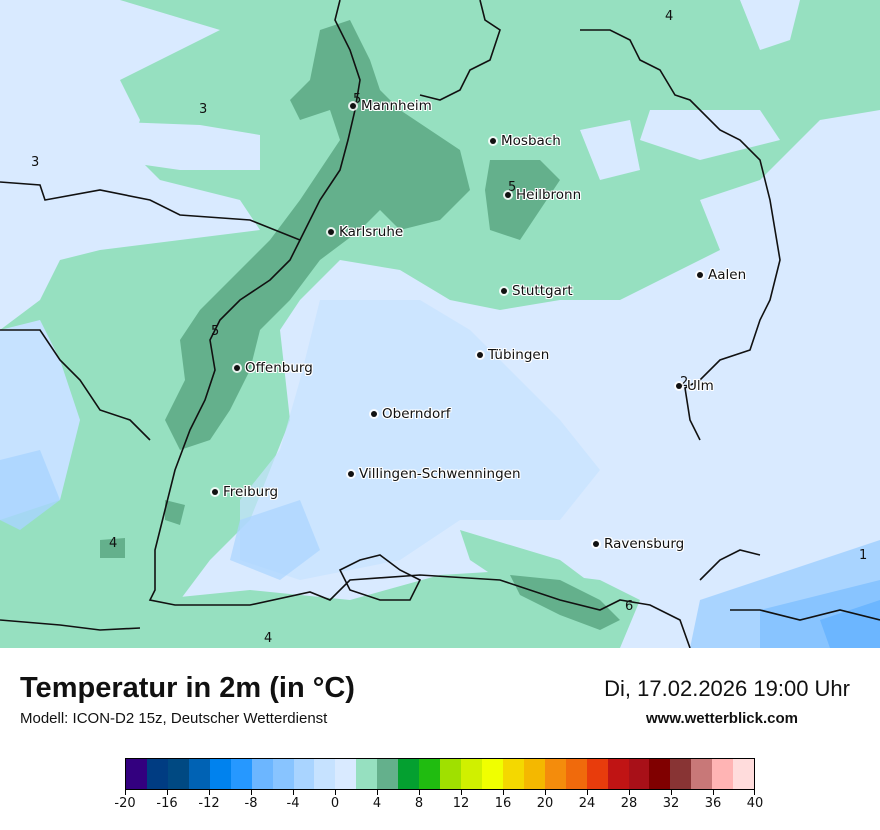 This screenshot has height=830, width=880. Describe the element at coordinates (629, 803) in the screenshot. I see `colorbar-tick-label: 28` at that location.